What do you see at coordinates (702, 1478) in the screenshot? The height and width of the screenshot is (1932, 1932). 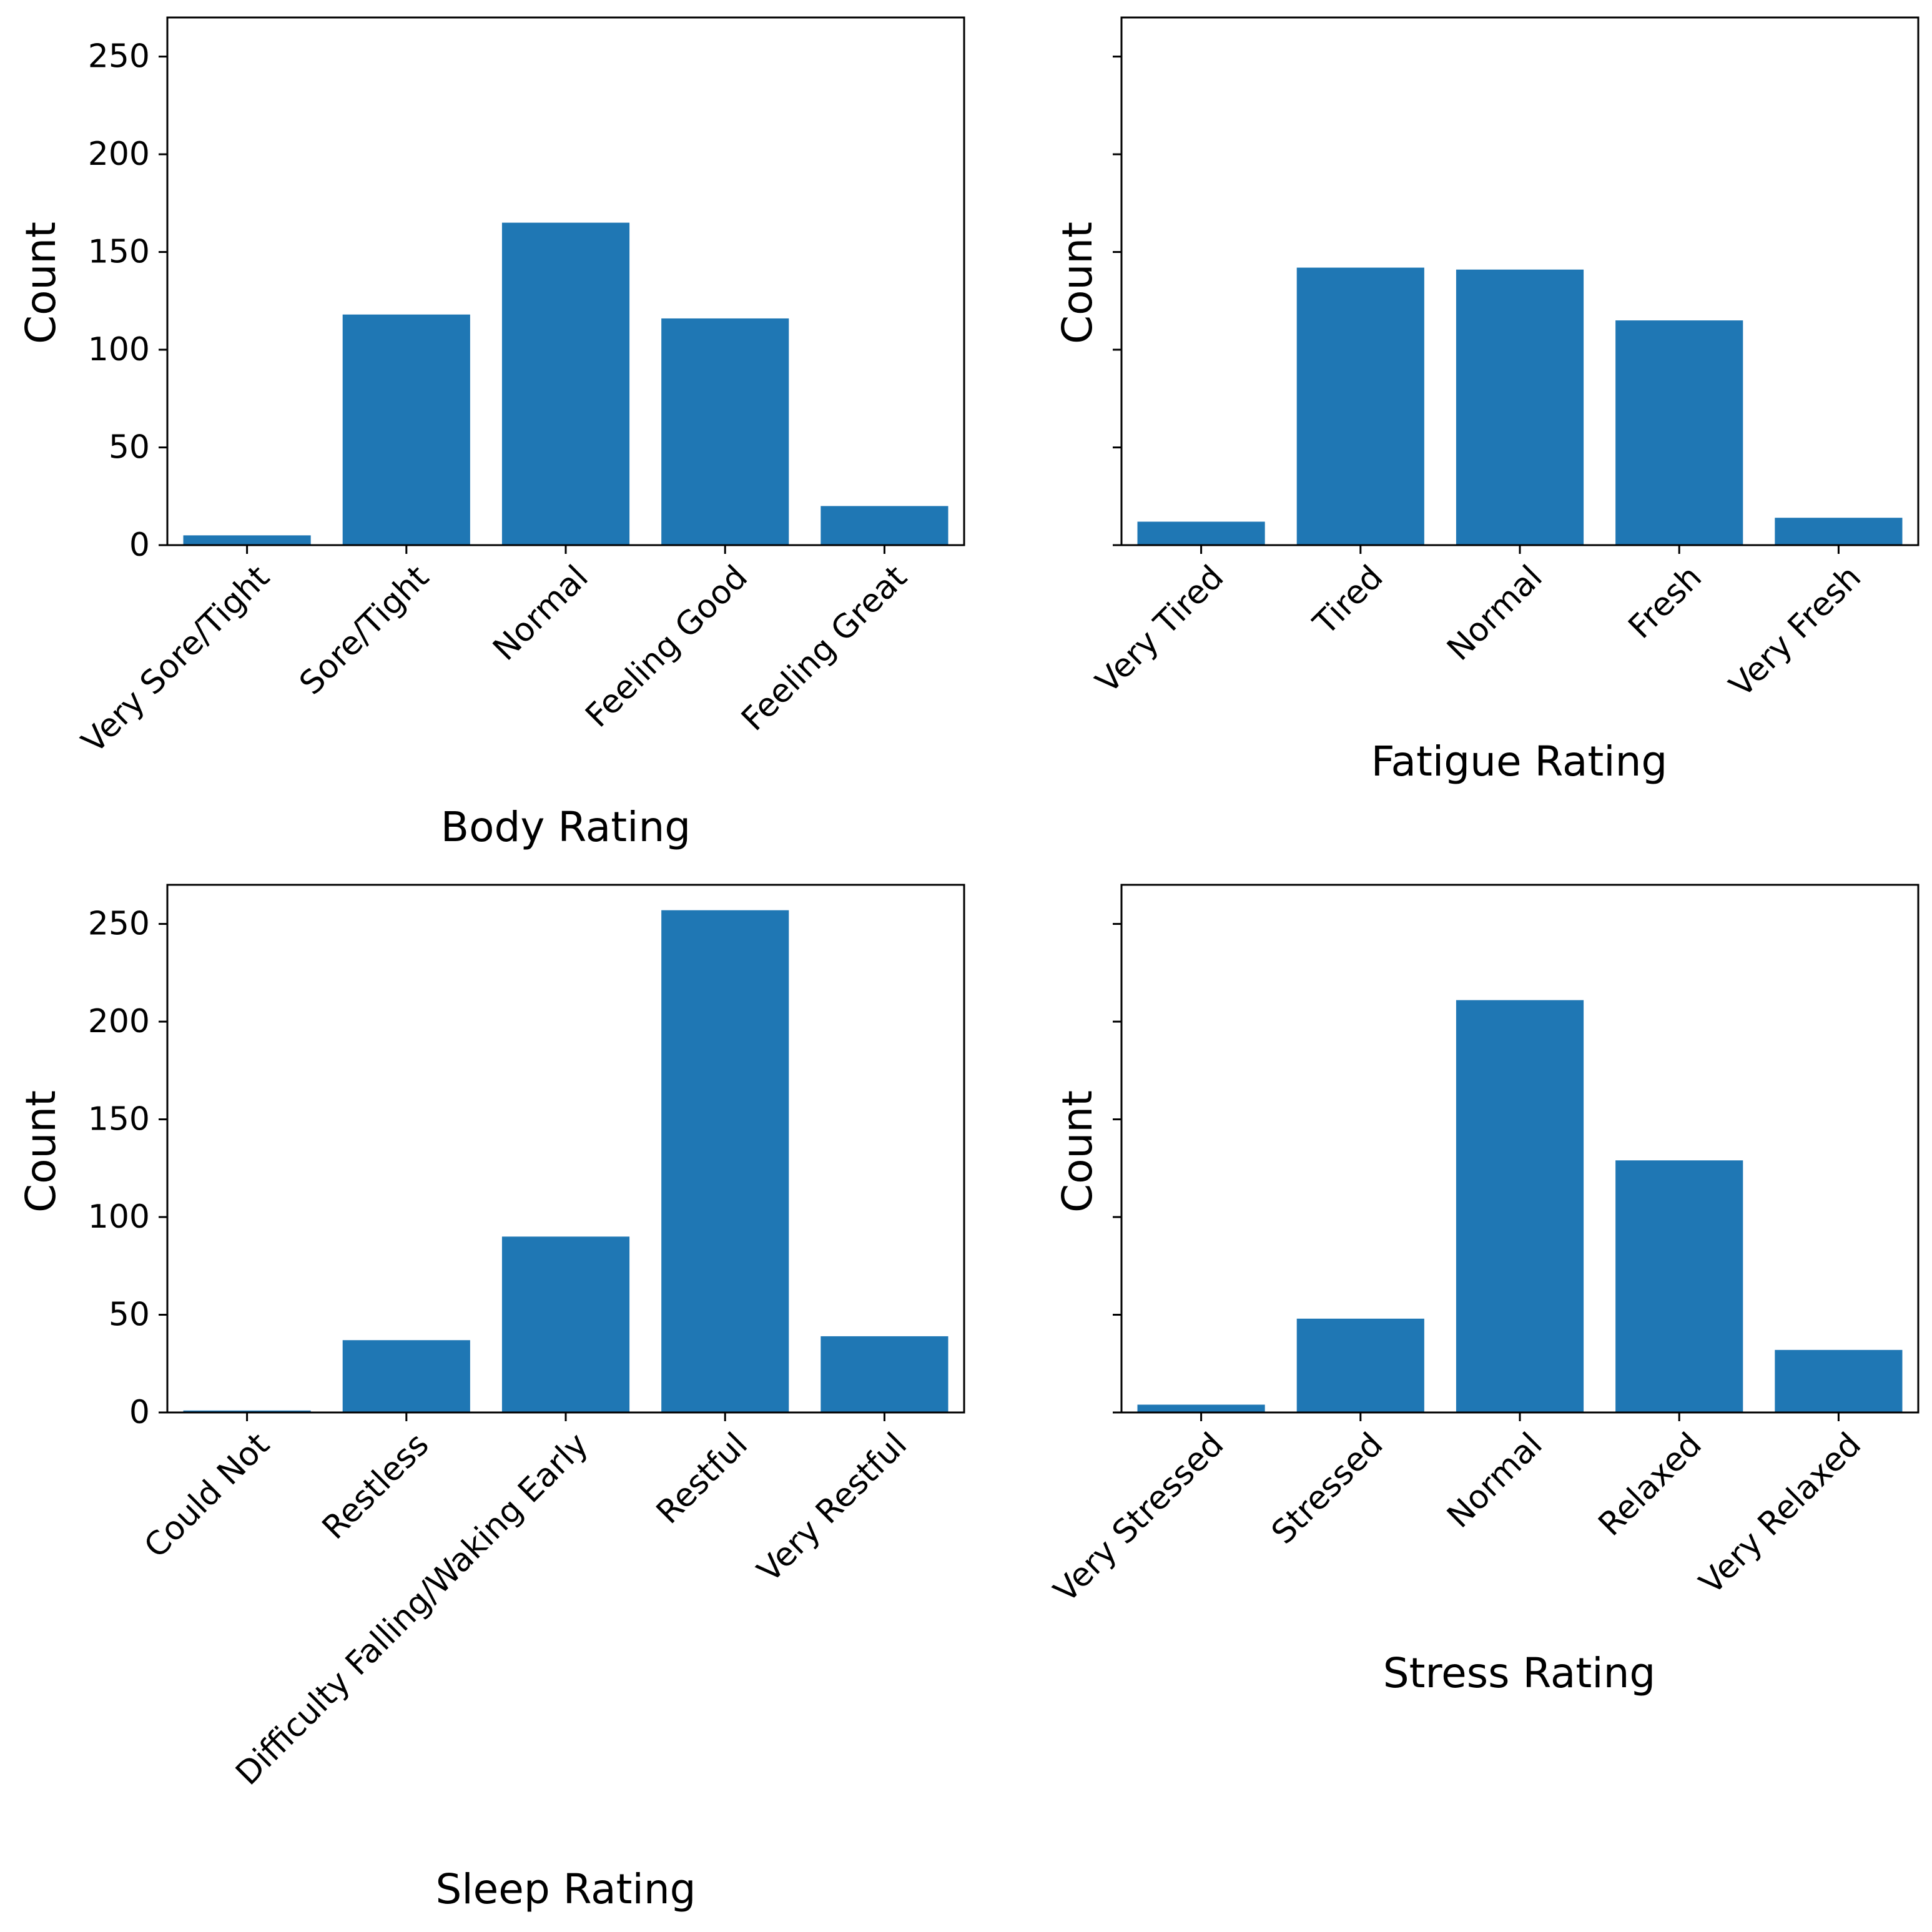 I see `x-tick-label: Restful` at bounding box center [702, 1478].